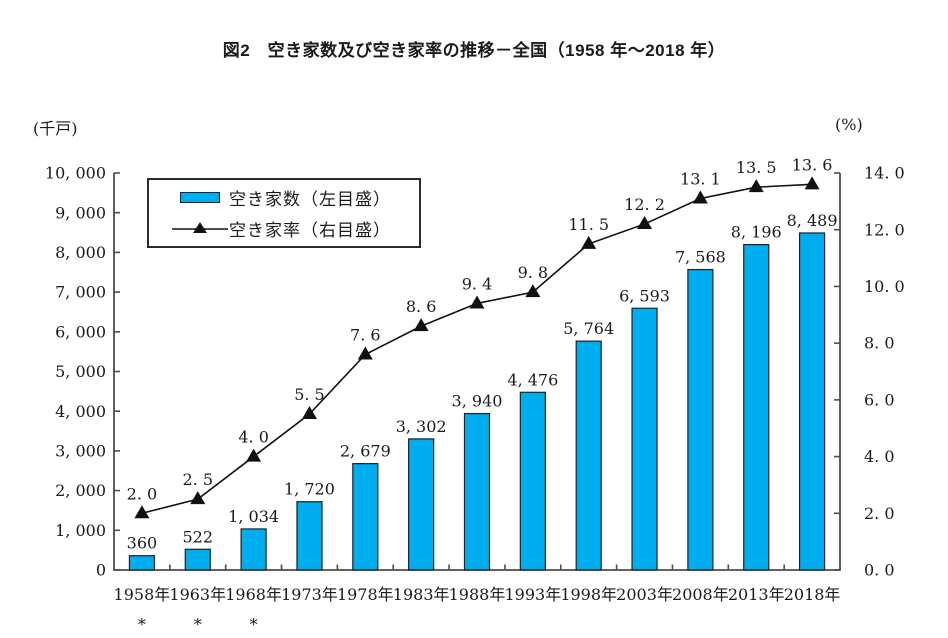 The image size is (948, 638). Describe the element at coordinates (700, 594) in the screenshot. I see `x-axis-label: 2008年` at that location.